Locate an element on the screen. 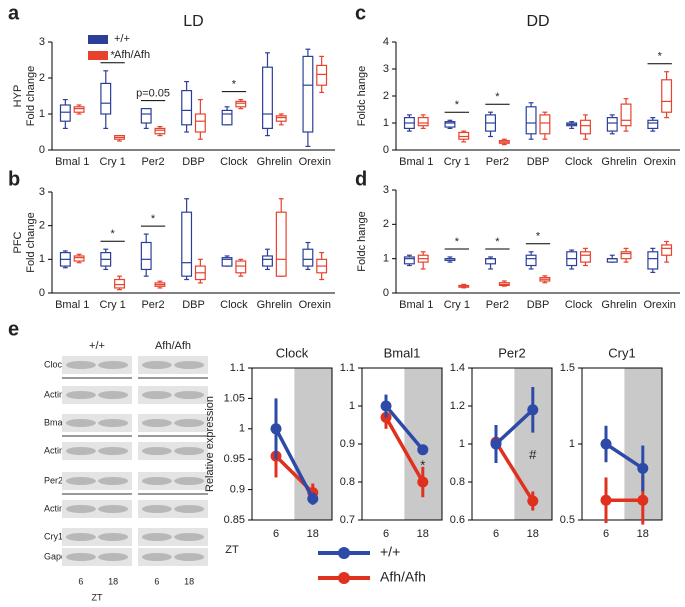  y-tick-label: 0.7 is located at coordinates (347, 520).